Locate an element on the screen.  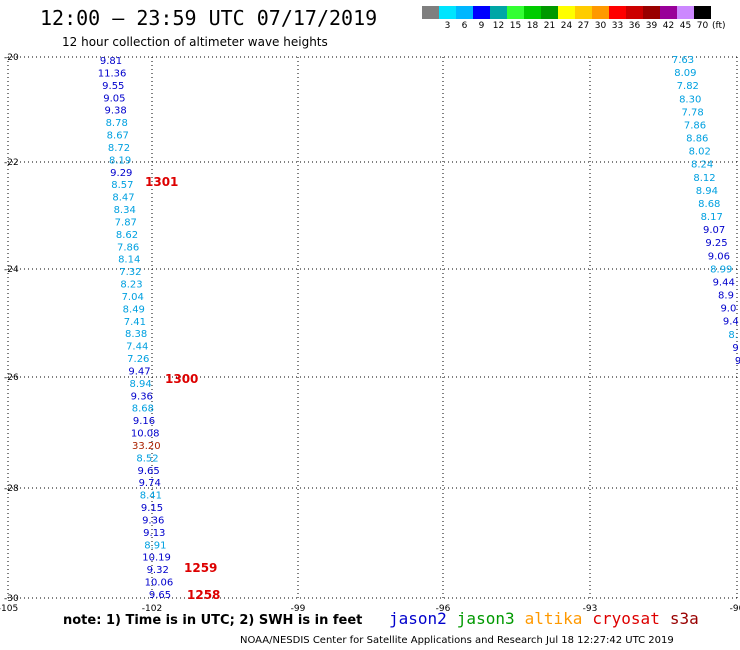
wave-height-value: 8.9 is located at coordinates (726, 296).